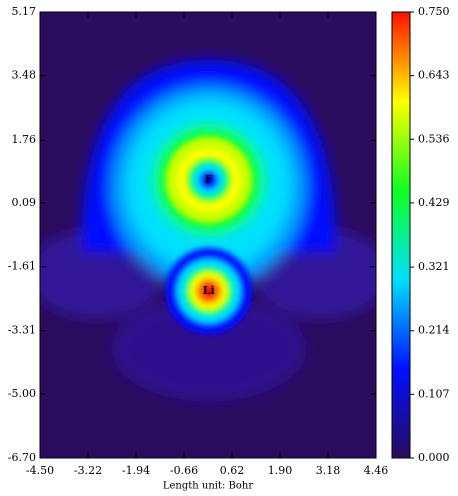  I want to click on x-tick-label: -3.22, so click(88, 470).